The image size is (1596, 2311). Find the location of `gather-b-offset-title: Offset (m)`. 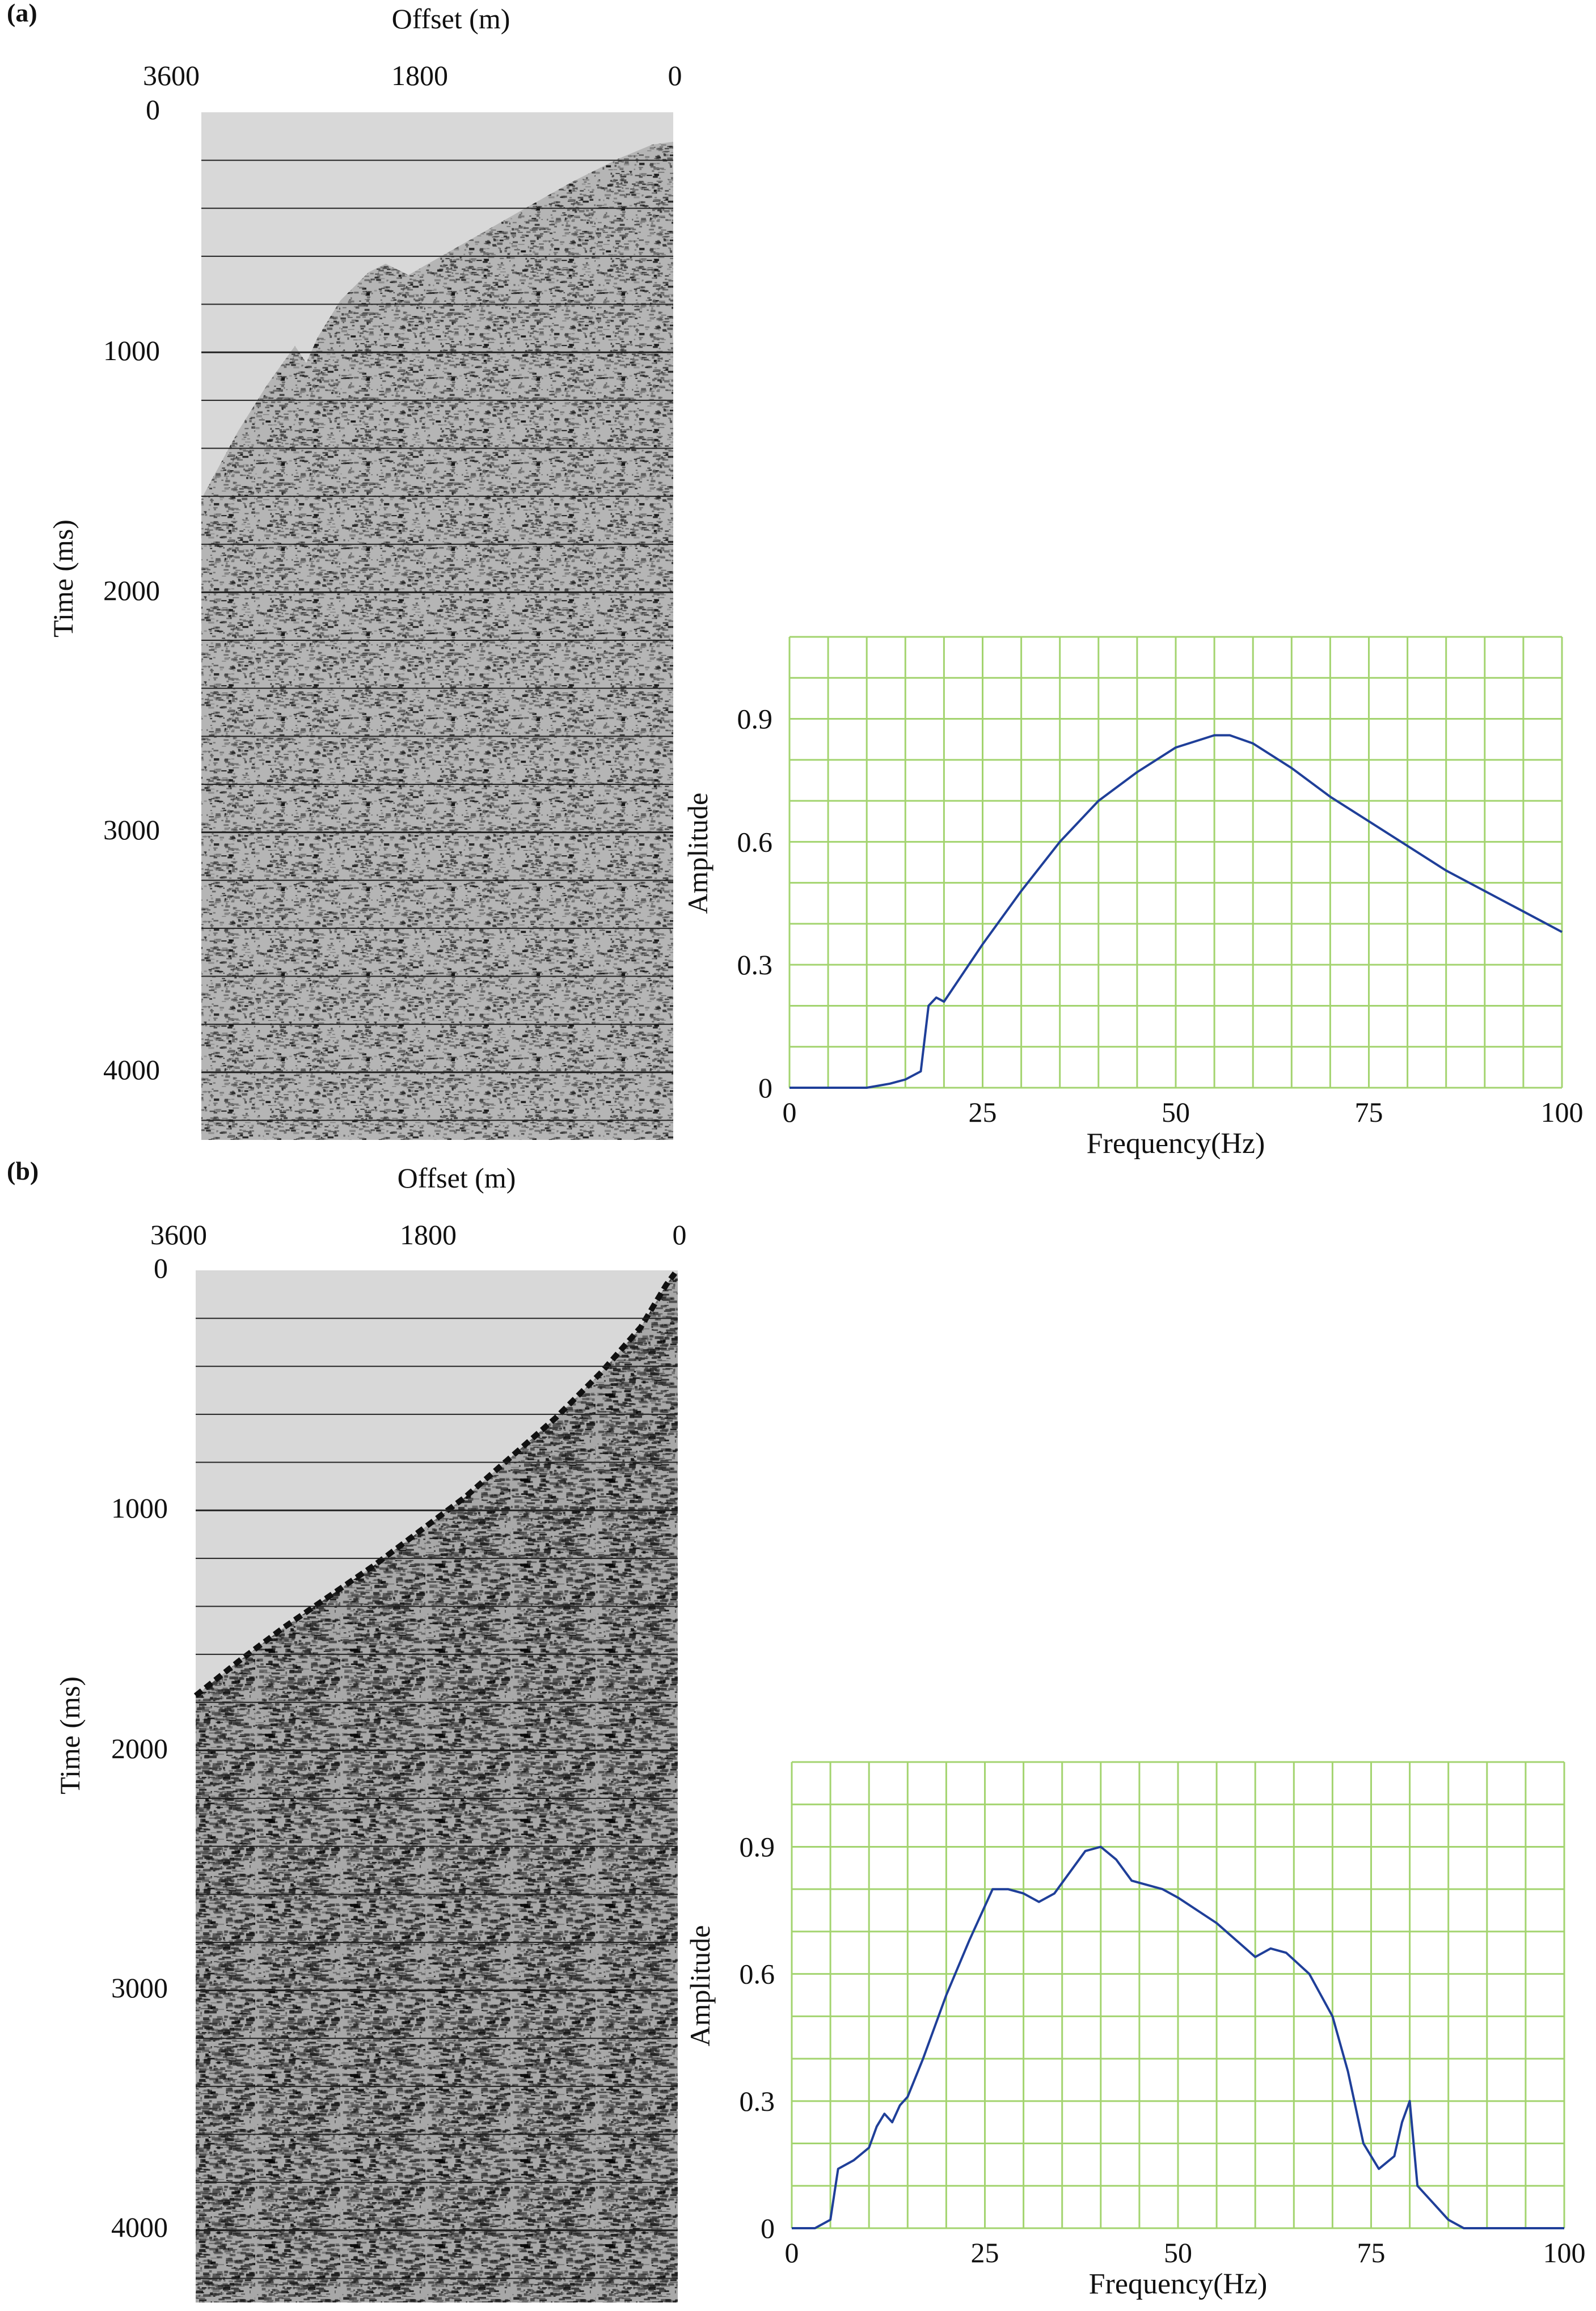

gather-b-offset-title: Offset (m) is located at coordinates (457, 1178).